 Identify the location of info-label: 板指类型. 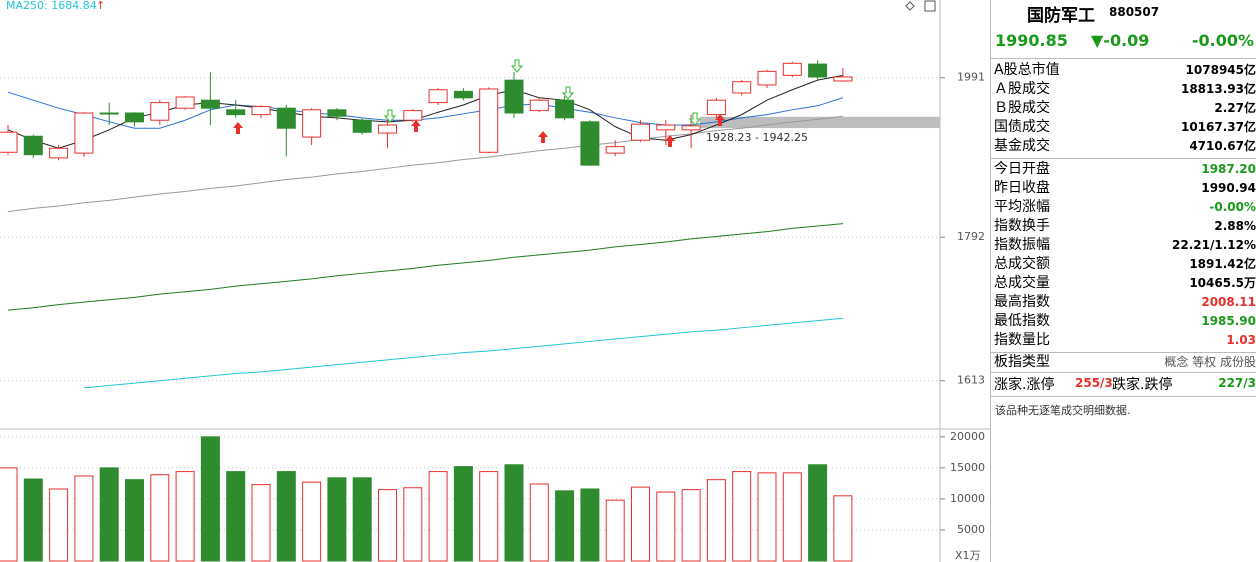
(1022, 362).